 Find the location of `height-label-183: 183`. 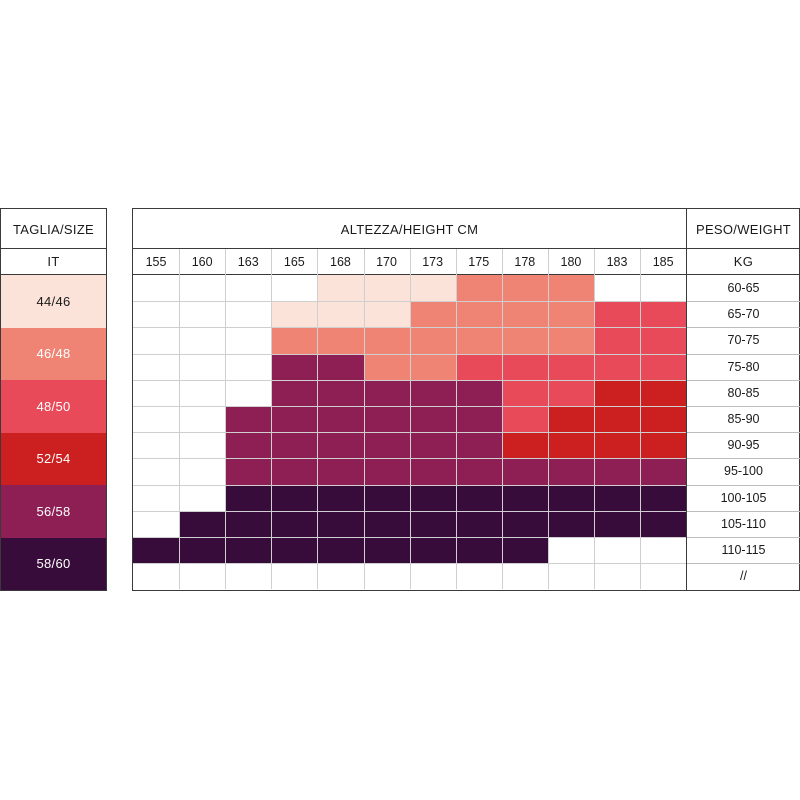

height-label-183: 183 is located at coordinates (617, 261).